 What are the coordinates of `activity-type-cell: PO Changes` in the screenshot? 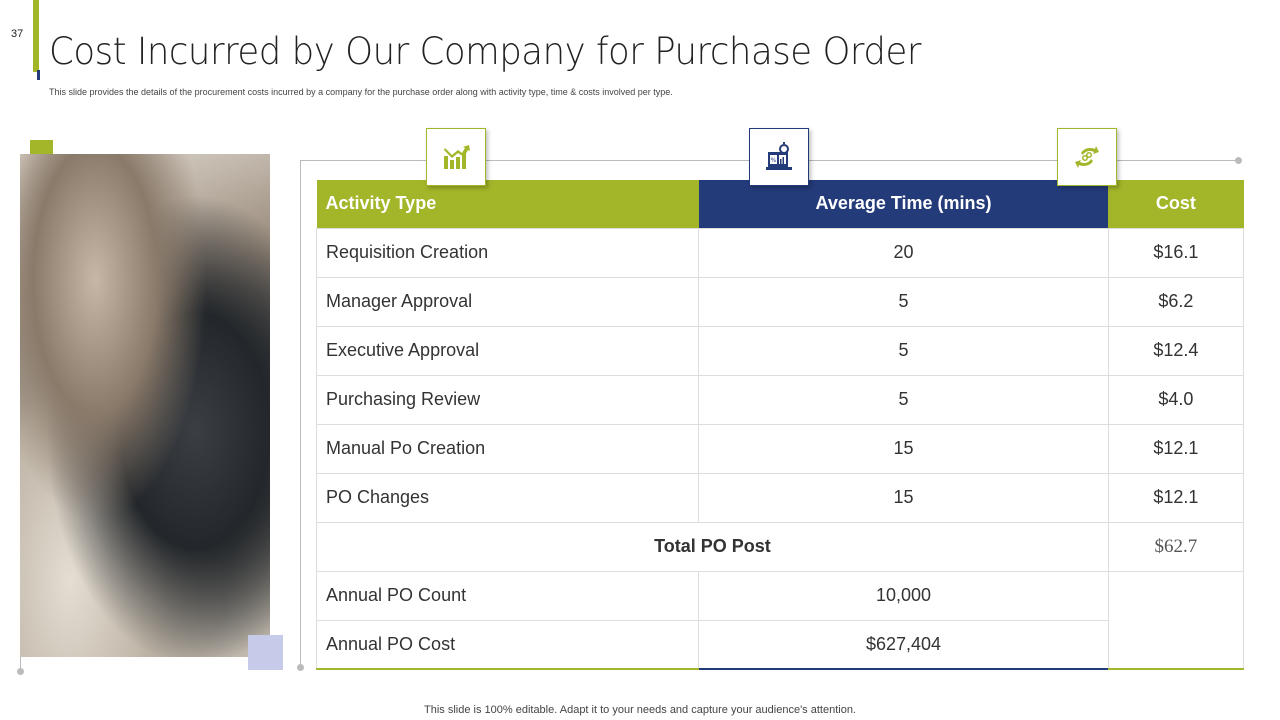 It's located at (507, 497).